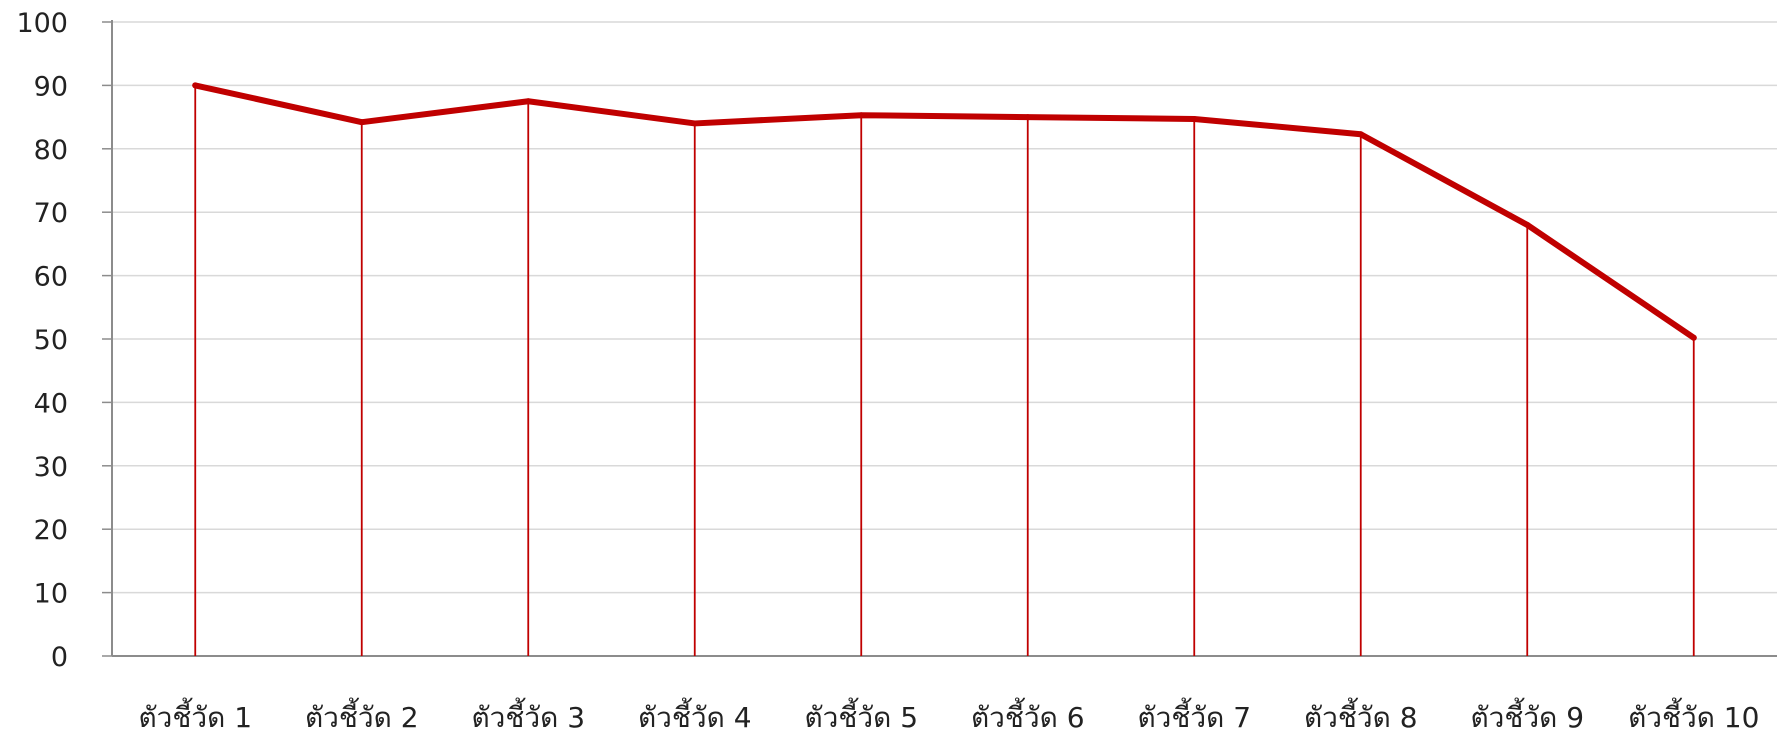 The image size is (1787, 741). What do you see at coordinates (51, 467) in the screenshot?
I see `y-tick-label: 30` at bounding box center [51, 467].